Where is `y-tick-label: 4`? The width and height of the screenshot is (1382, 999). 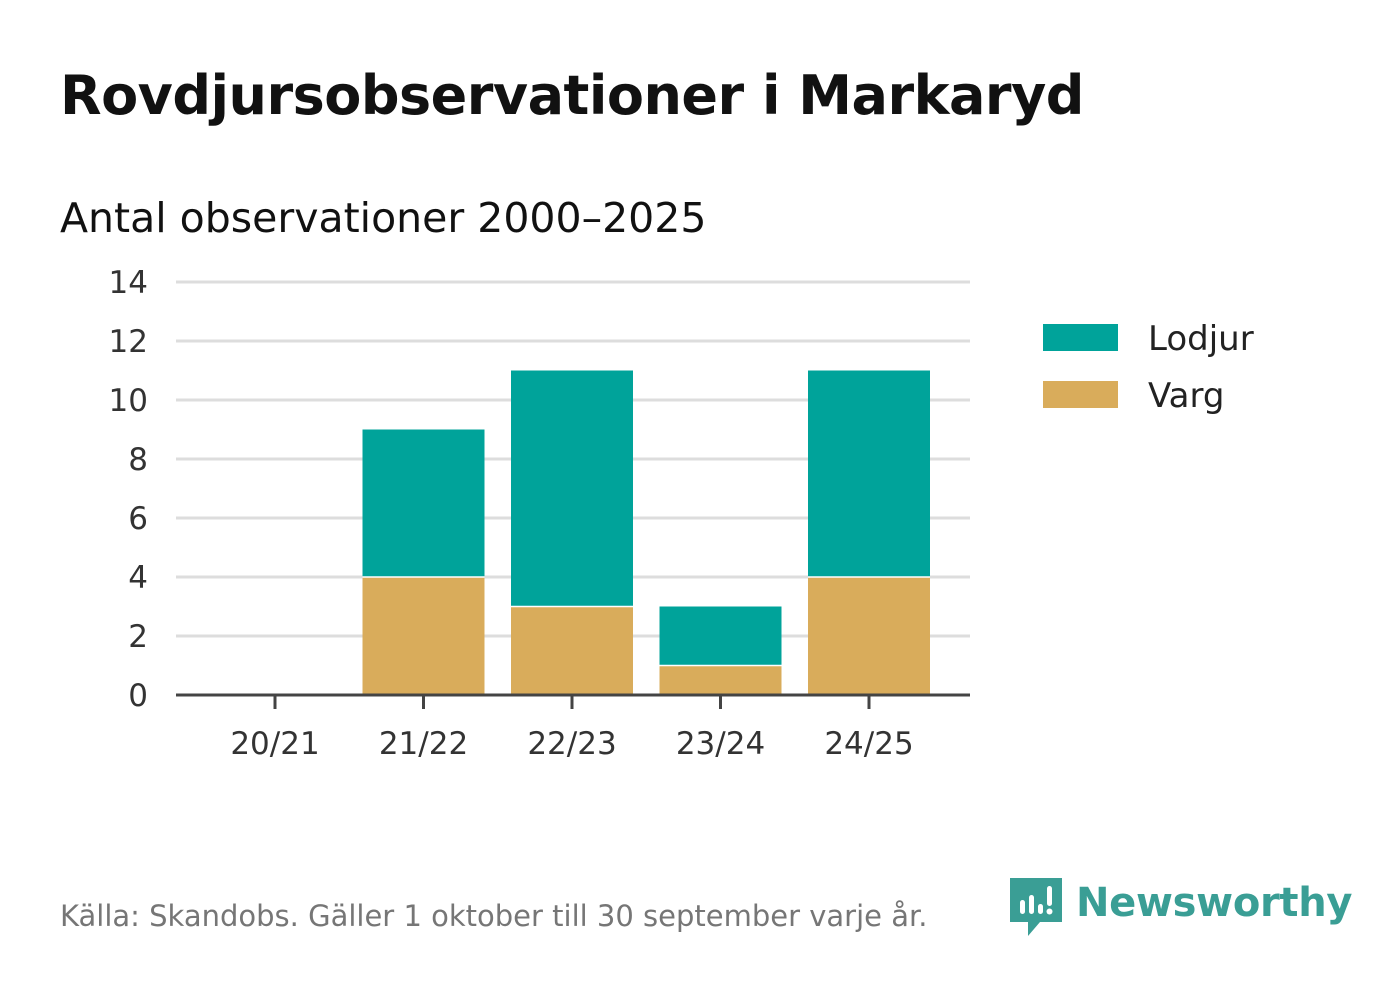
y-tick-label: 4 is located at coordinates (138, 578).